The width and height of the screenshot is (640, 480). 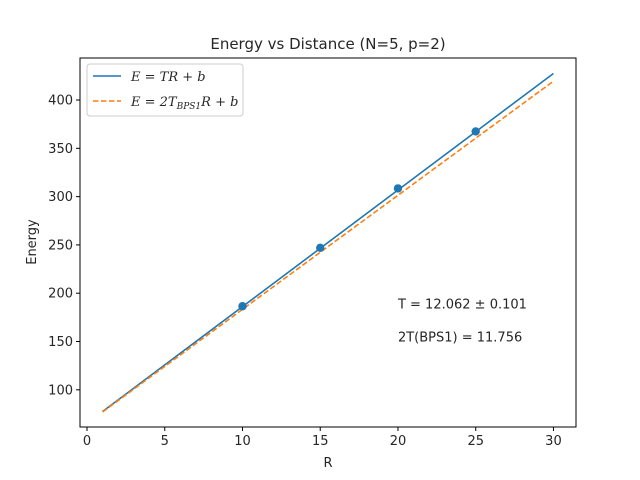 I want to click on y-tick-label: 100, so click(x=60, y=390).